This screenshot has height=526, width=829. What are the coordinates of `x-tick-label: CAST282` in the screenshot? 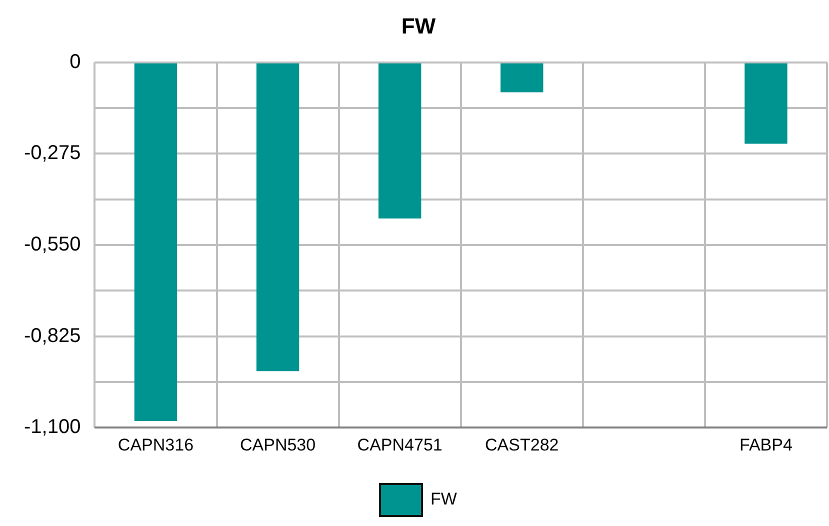 It's located at (522, 444).